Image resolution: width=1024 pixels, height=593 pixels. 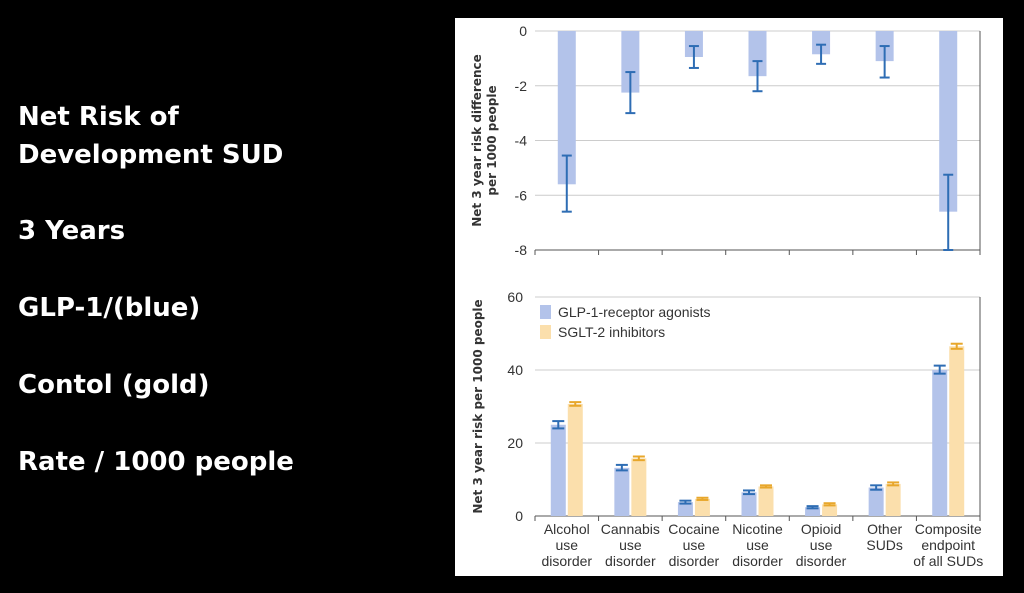 I want to click on legend-label-glp1: GLP-1-receptor agonists, so click(x=634, y=312).